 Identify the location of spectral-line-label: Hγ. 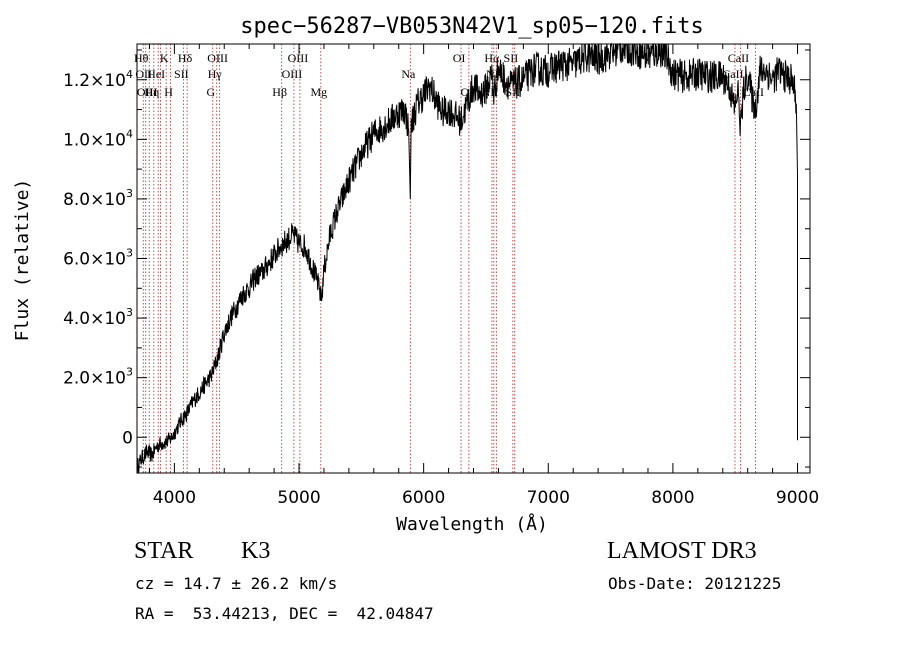
(215, 74).